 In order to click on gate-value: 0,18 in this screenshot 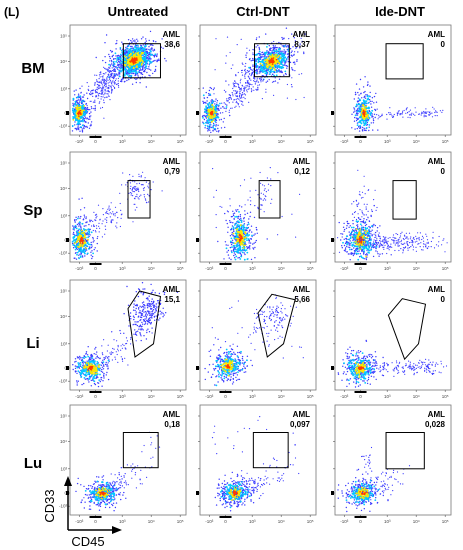, I will do `click(172, 424)`.